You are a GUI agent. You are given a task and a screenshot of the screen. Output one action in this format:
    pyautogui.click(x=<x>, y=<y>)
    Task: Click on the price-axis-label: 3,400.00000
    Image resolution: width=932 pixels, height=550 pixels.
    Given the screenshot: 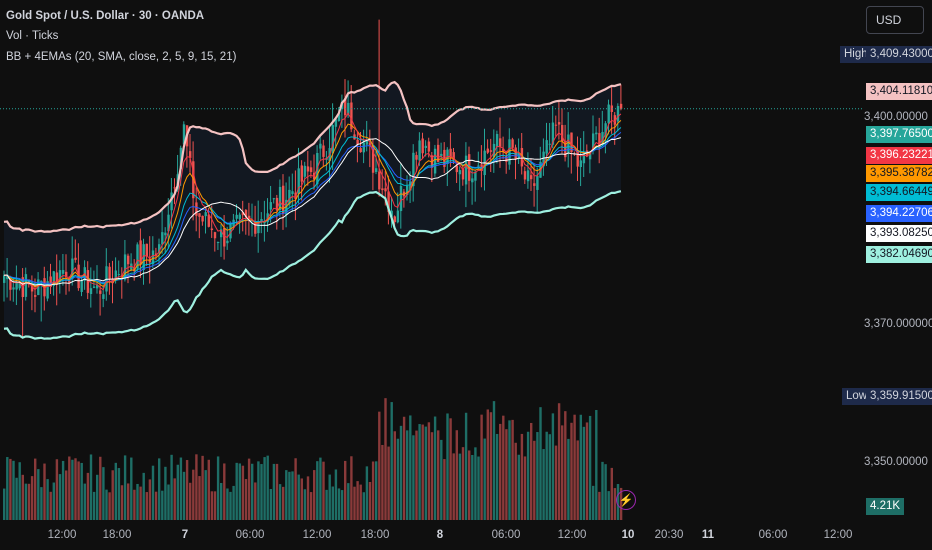 What is the action you would take?
    pyautogui.click(x=896, y=117)
    